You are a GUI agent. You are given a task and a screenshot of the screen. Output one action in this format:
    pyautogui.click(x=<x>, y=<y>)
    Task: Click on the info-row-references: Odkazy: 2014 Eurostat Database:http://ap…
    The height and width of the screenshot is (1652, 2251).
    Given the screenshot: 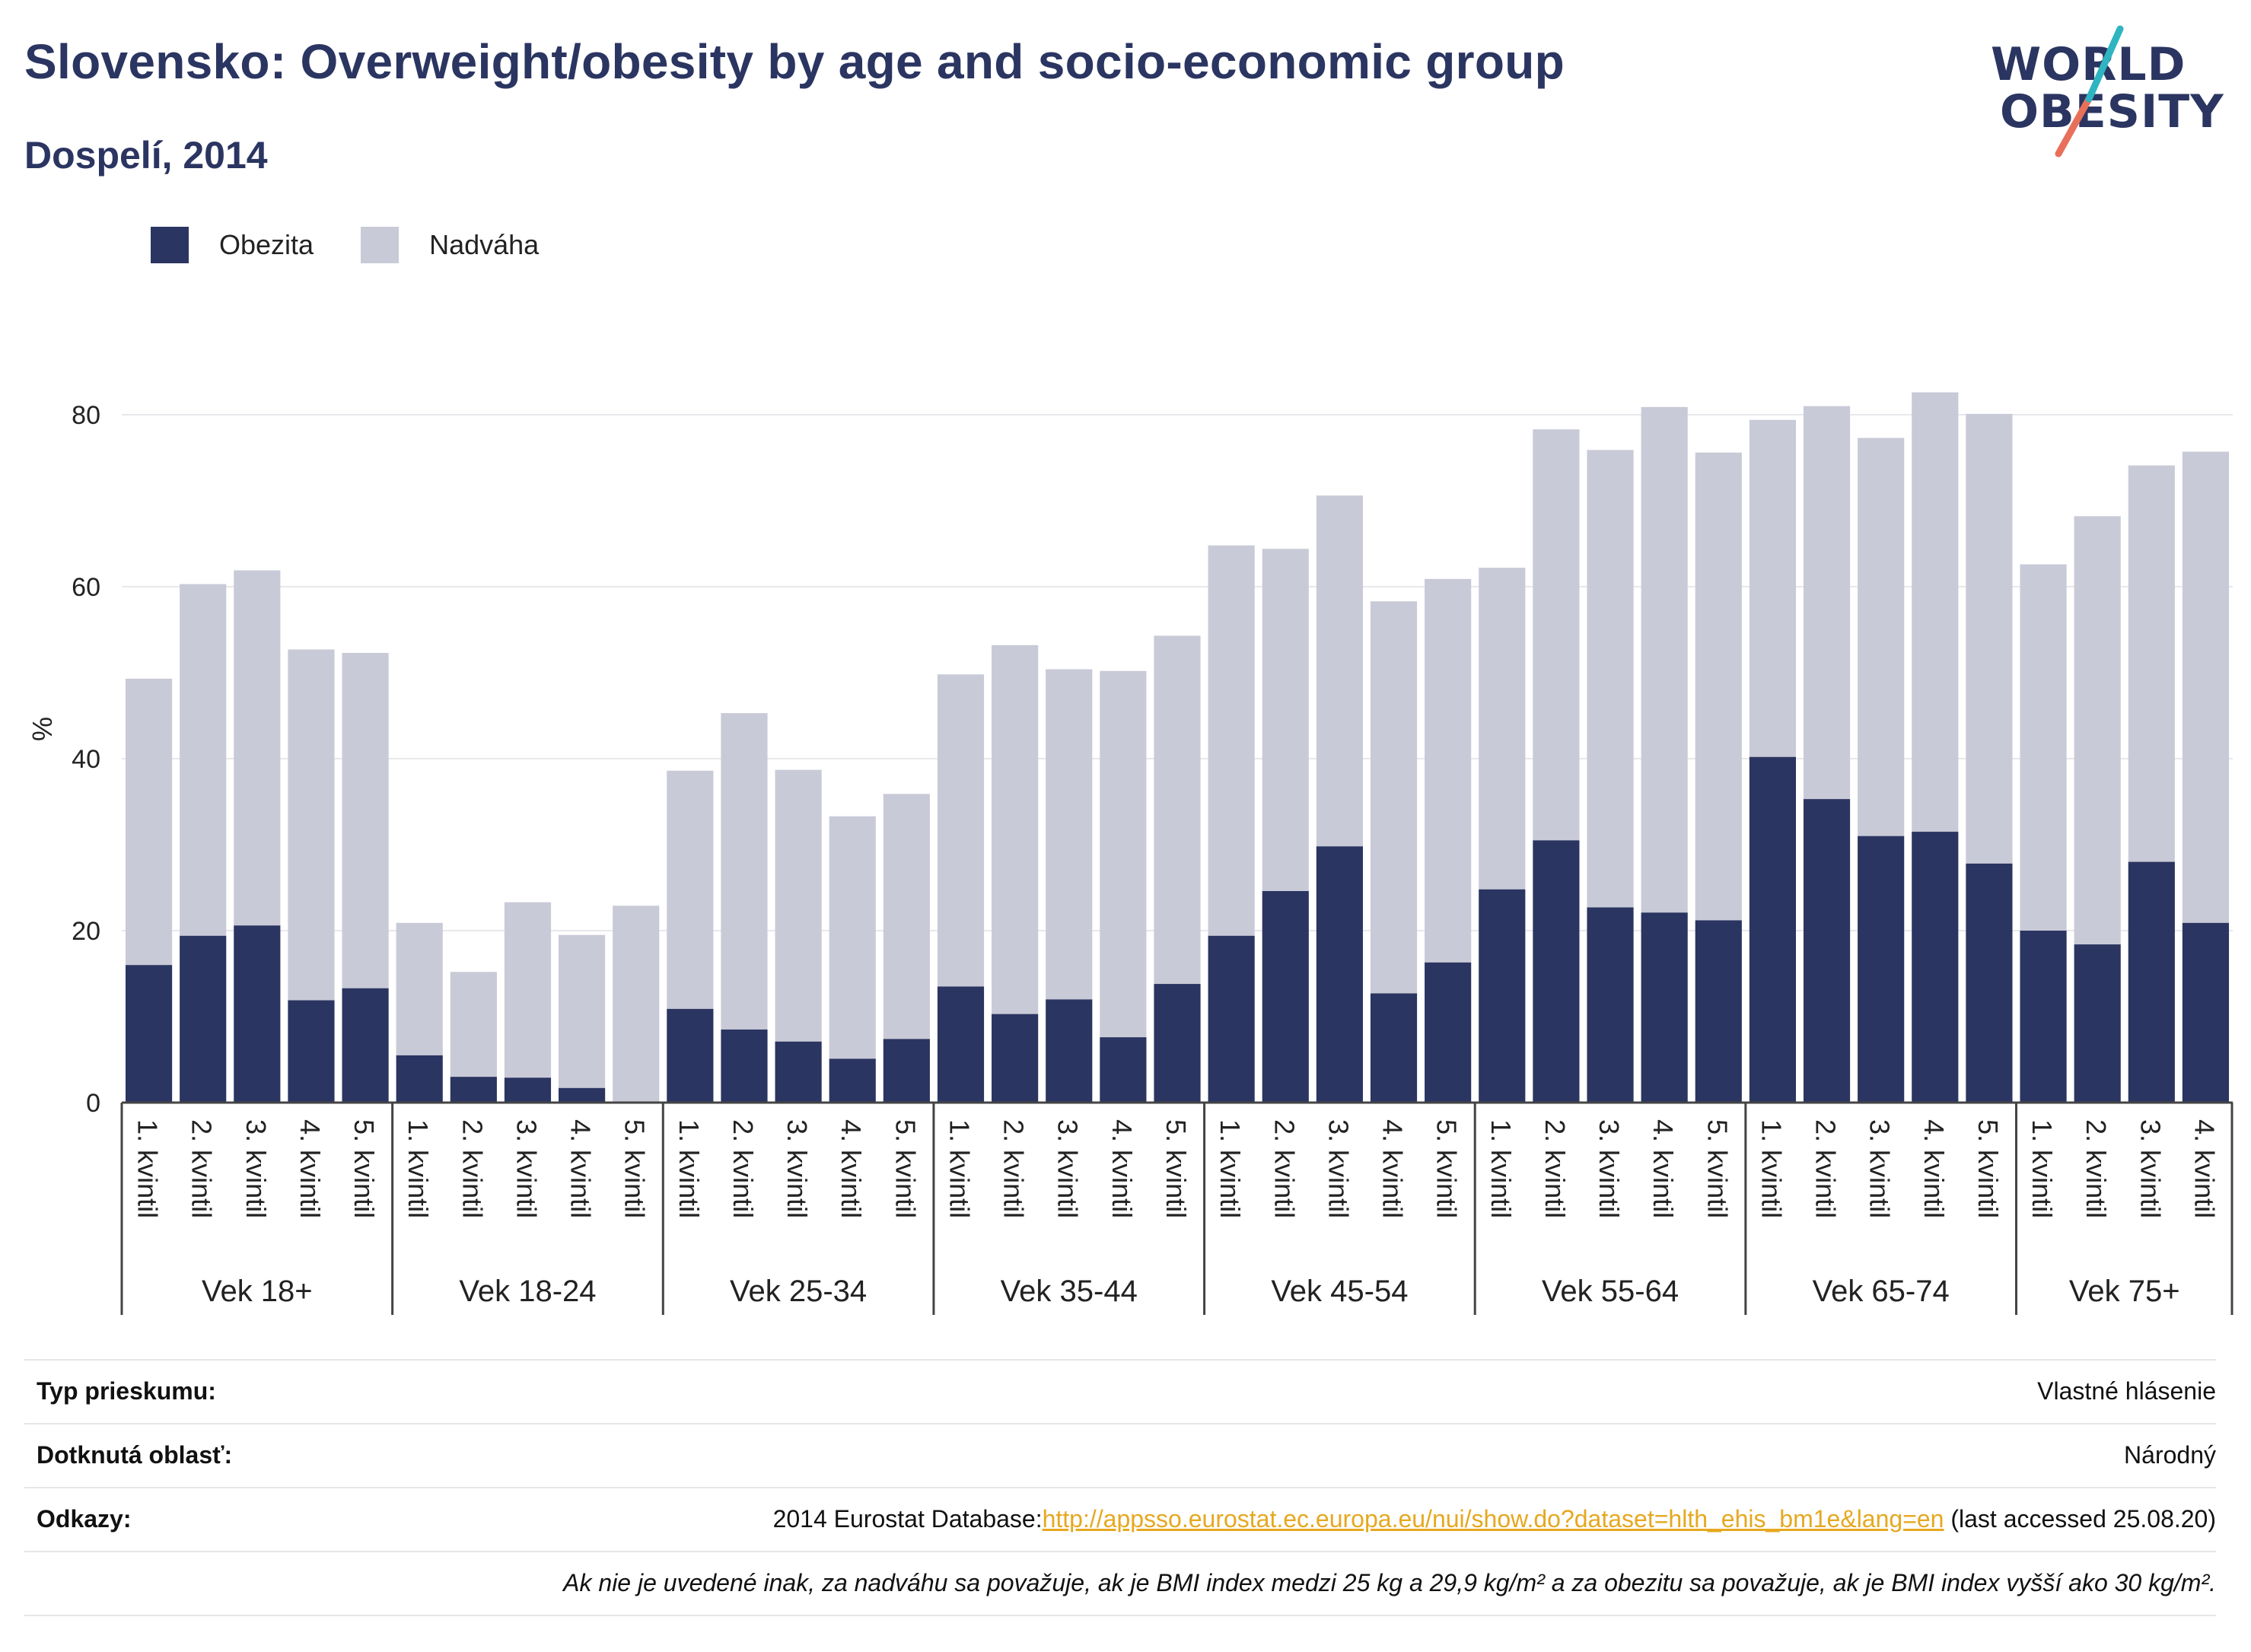 What is the action you would take?
    pyautogui.click(x=1120, y=1519)
    